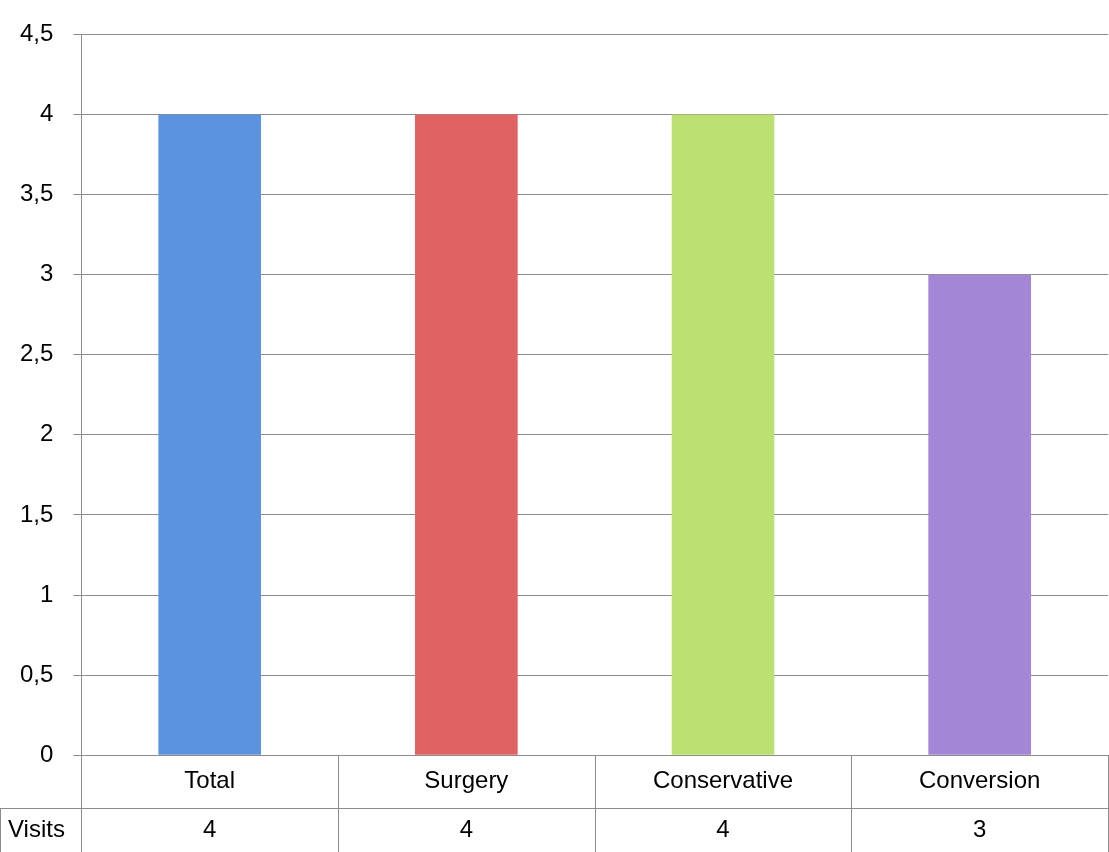 The image size is (1109, 852). I want to click on x-tick-label: Surgery, so click(466, 780).